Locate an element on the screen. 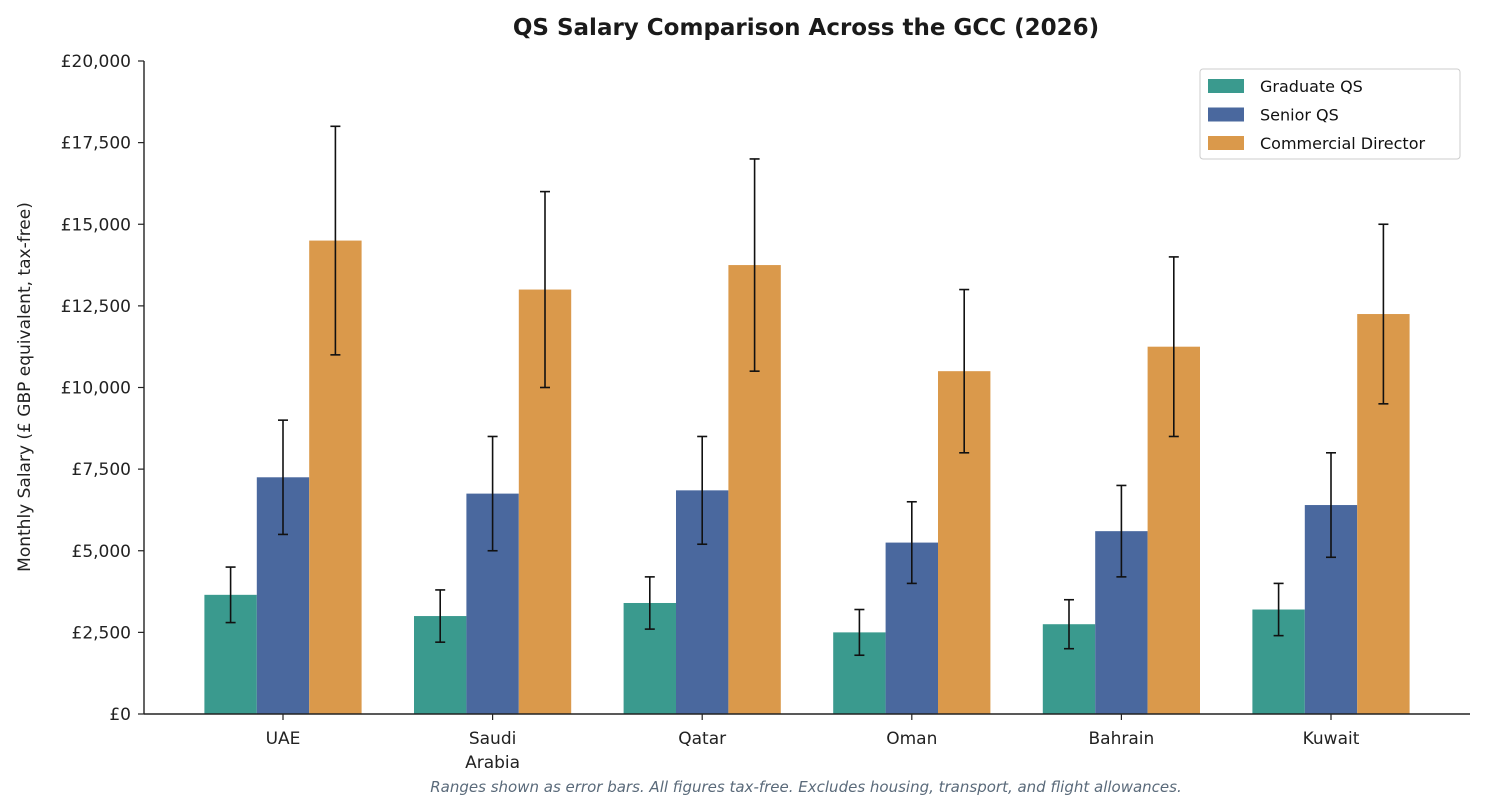  legend: Graduate QS Senior QS Commercial Director is located at coordinates (1330, 114).